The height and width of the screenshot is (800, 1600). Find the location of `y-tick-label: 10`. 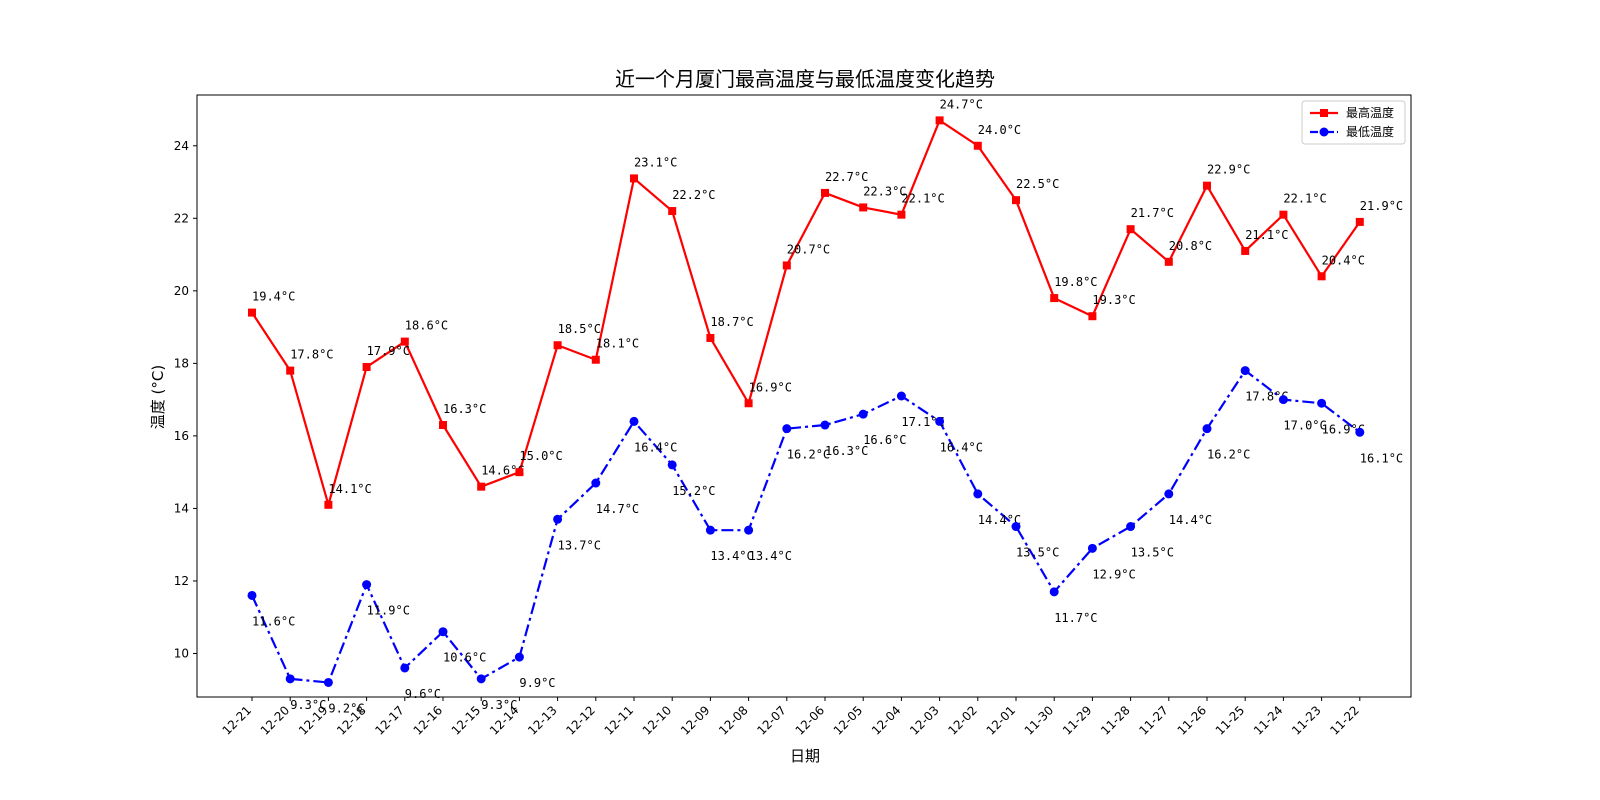

y-tick-label: 10 is located at coordinates (181, 653).